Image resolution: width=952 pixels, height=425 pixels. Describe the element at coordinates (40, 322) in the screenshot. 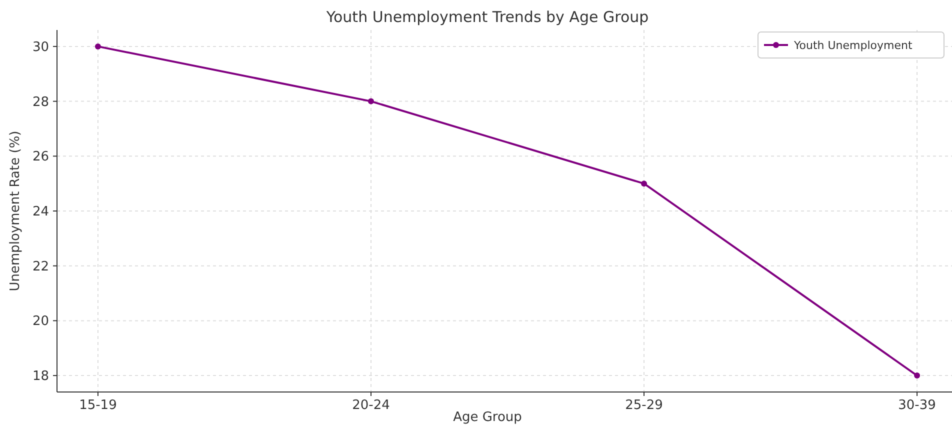

I see `y-tick-label: 20` at that location.